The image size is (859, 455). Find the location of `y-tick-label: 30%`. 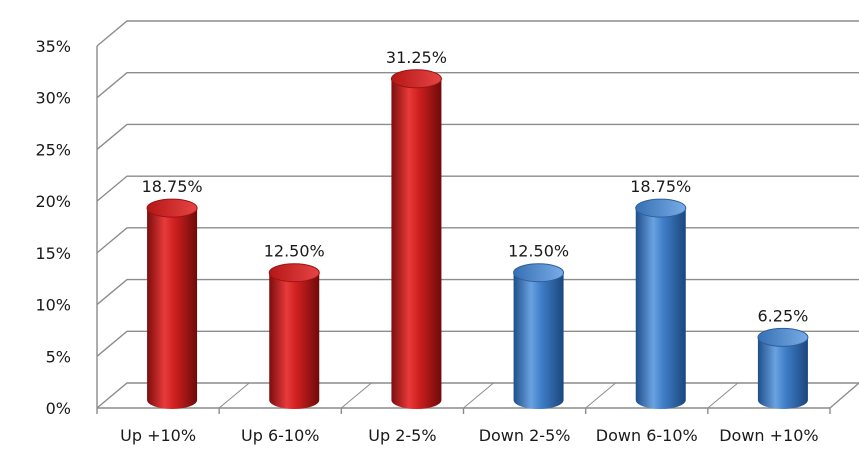

y-tick-label: 30% is located at coordinates (53, 98).